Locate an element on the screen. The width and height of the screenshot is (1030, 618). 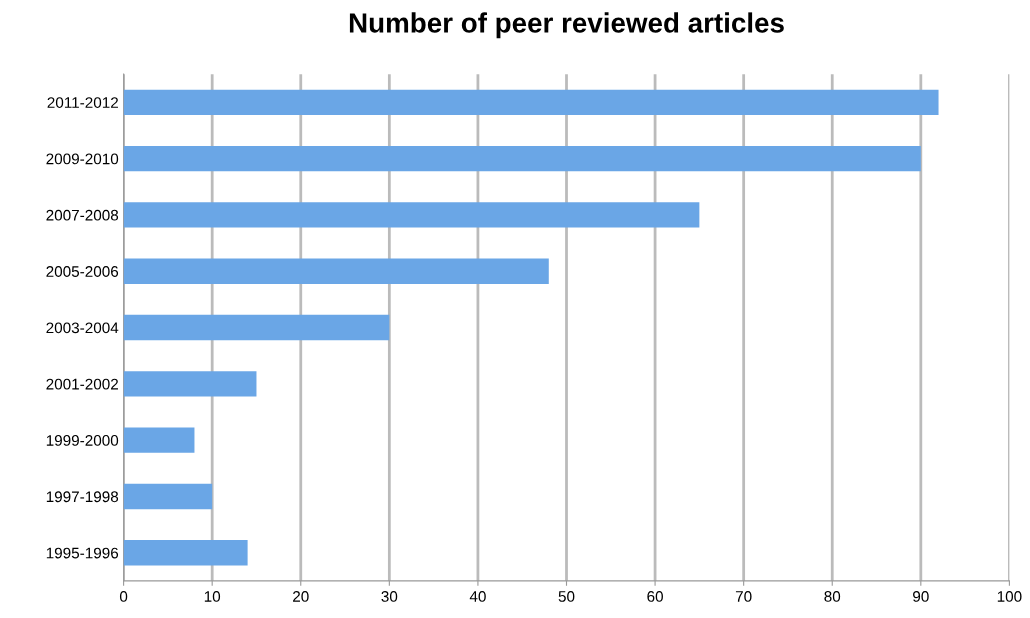
x-tick-label: 70 is located at coordinates (743, 596).